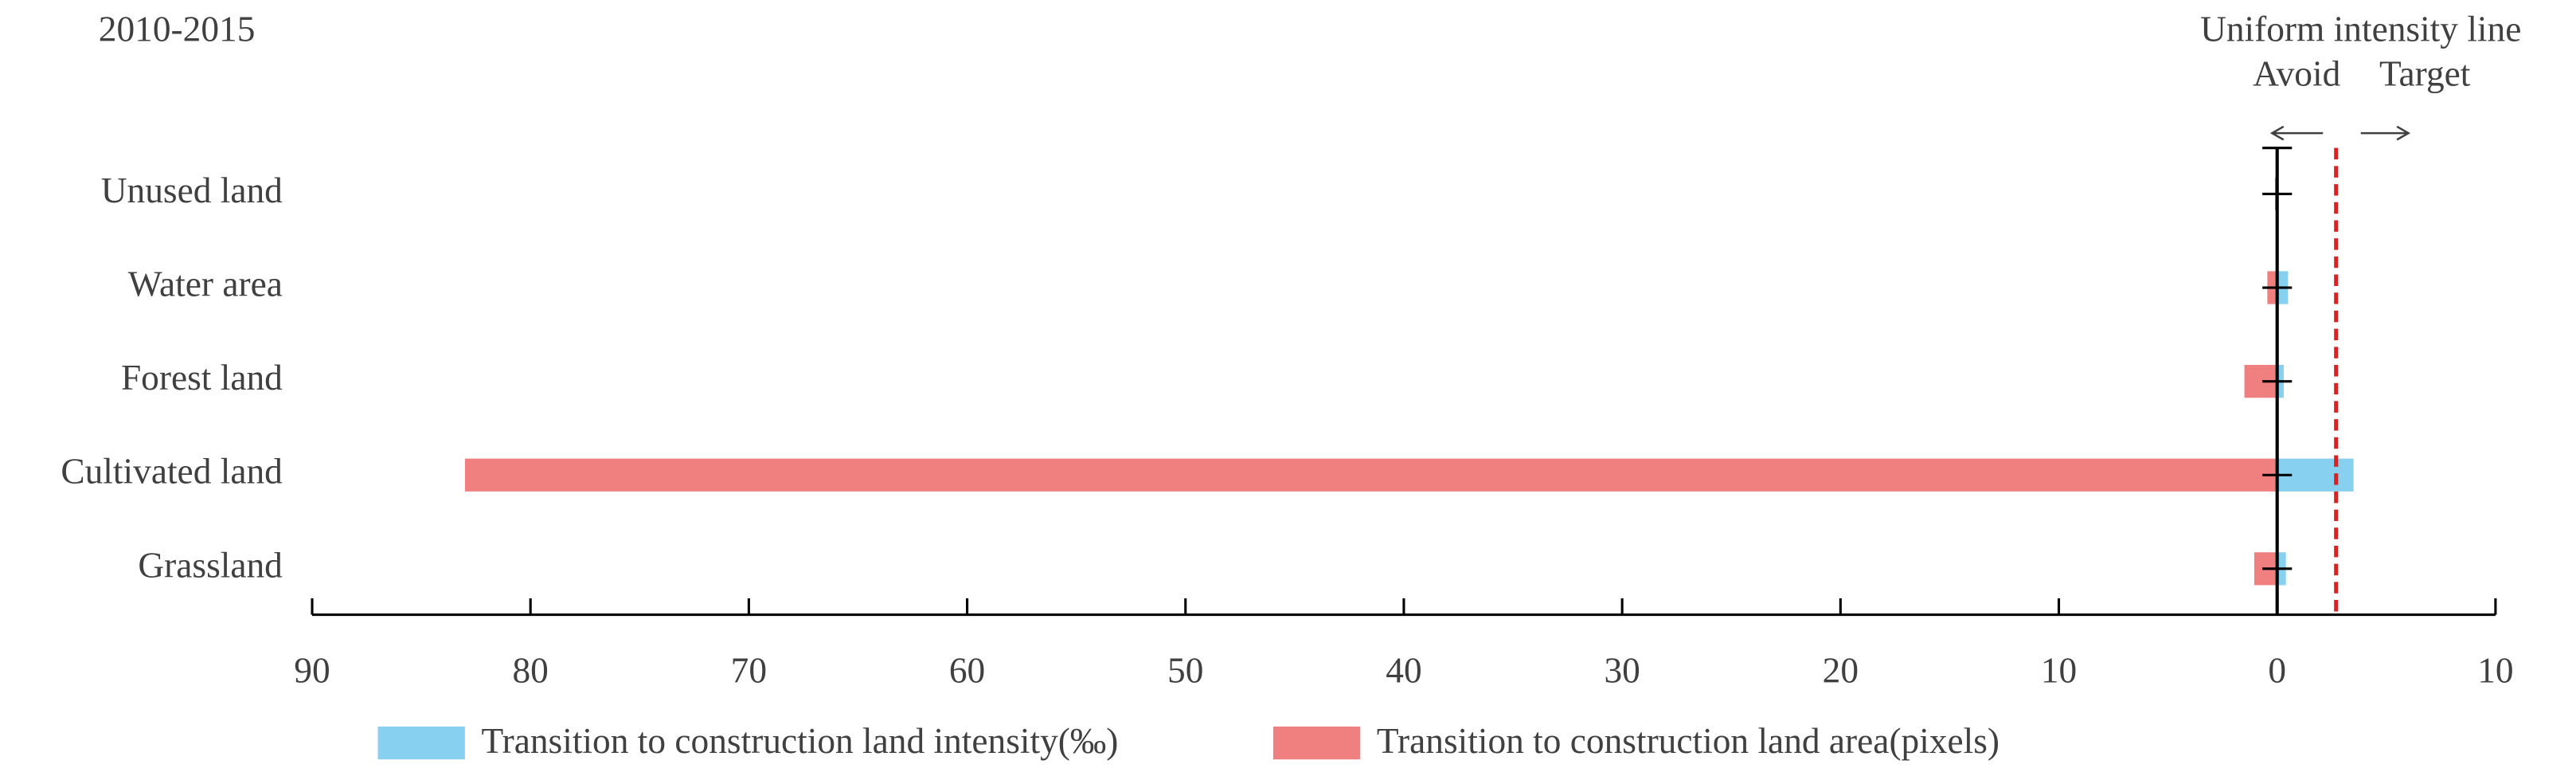  What do you see at coordinates (202, 378) in the screenshot?
I see `y-tick-label: Forest land` at bounding box center [202, 378].